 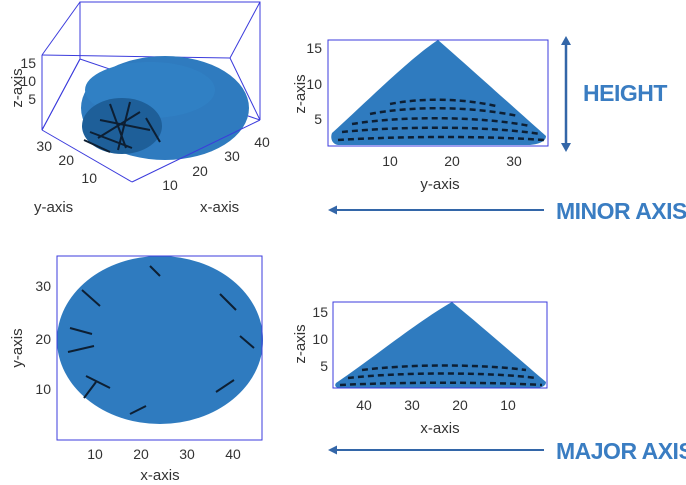 I want to click on iso-z-tick: 5, so click(x=32, y=99).